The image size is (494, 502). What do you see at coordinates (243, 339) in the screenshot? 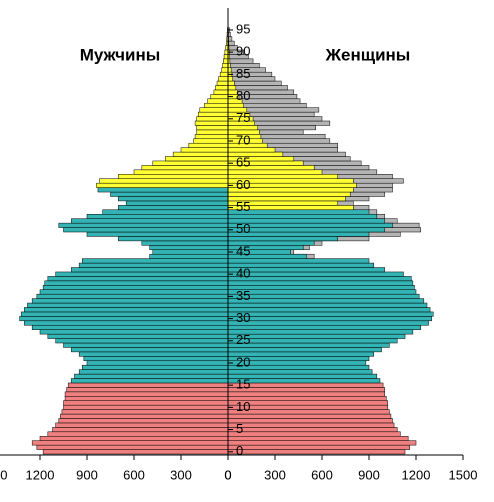
I see `y-tick-label: 25` at bounding box center [243, 339].